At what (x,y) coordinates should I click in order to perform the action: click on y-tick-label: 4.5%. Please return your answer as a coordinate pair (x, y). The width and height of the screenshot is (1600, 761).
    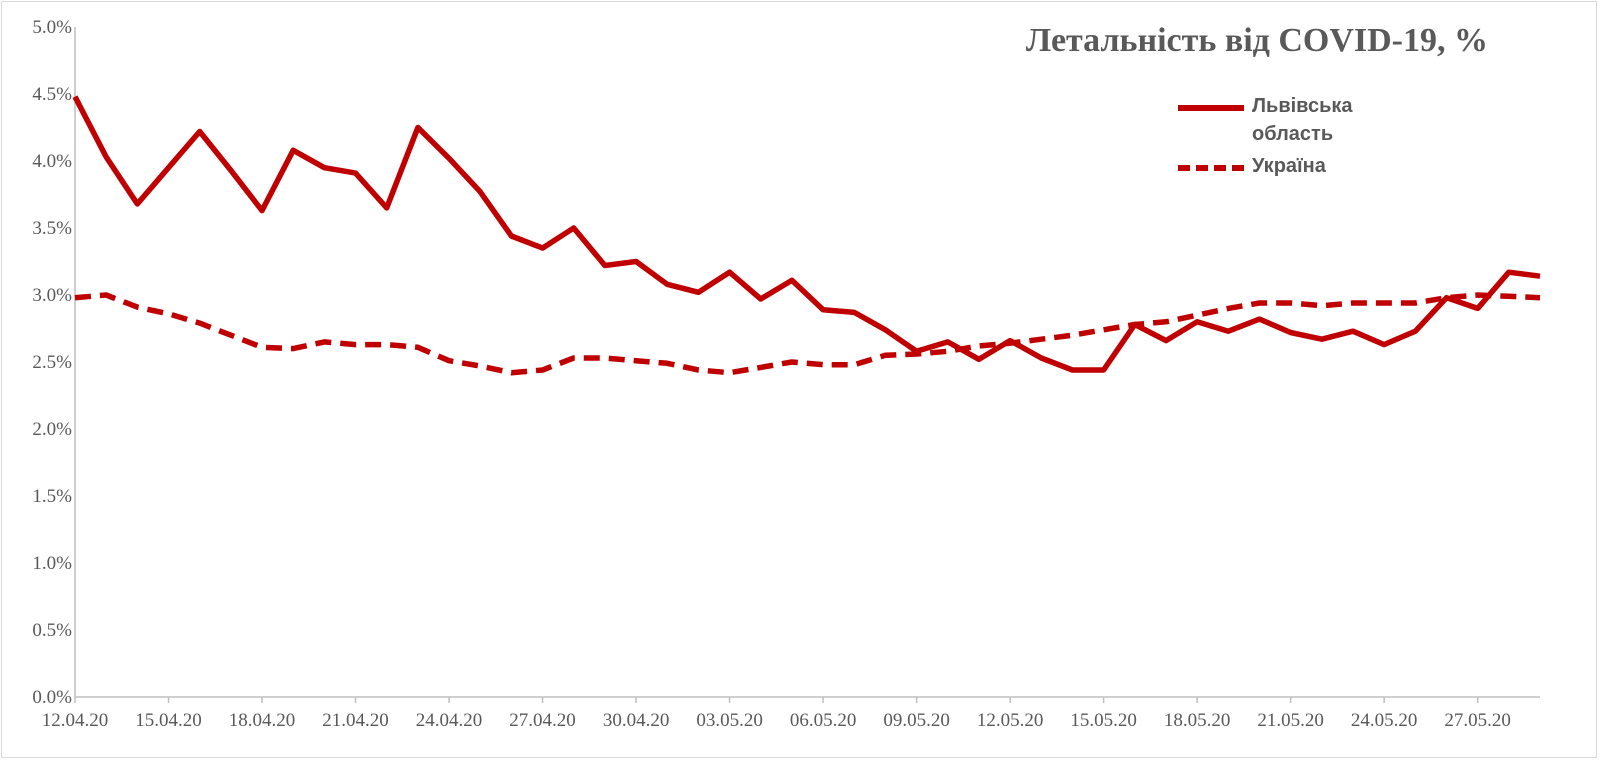
    Looking at the image, I should click on (52, 94).